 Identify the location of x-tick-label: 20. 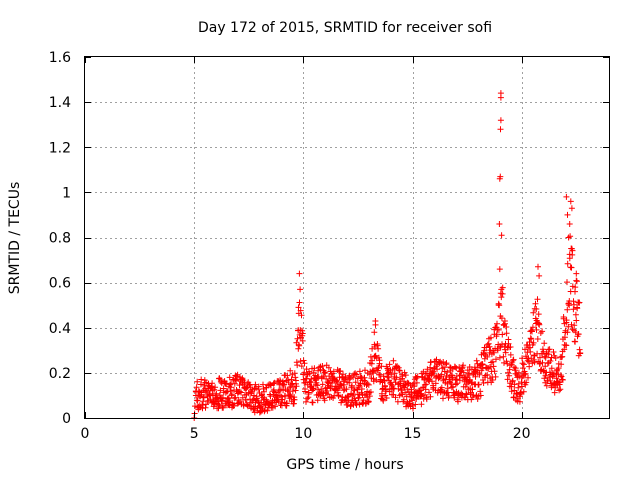
(522, 434).